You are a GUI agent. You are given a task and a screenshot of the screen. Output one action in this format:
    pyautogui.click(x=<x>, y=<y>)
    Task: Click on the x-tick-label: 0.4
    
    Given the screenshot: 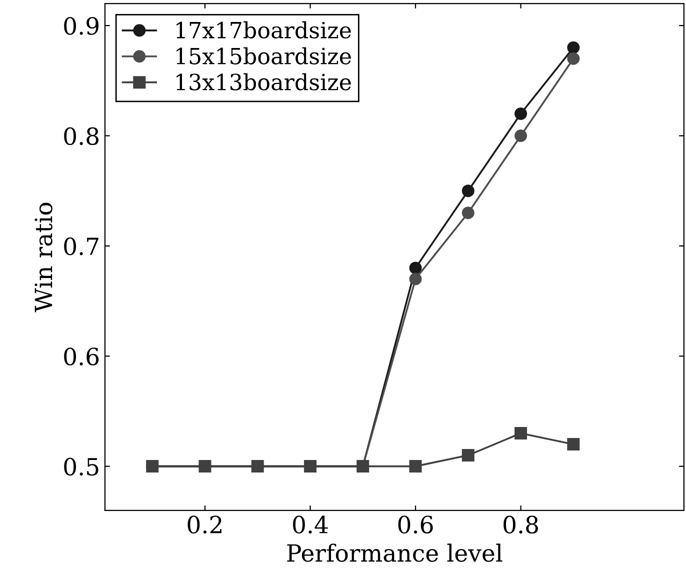 What is the action you would take?
    pyautogui.click(x=310, y=525)
    